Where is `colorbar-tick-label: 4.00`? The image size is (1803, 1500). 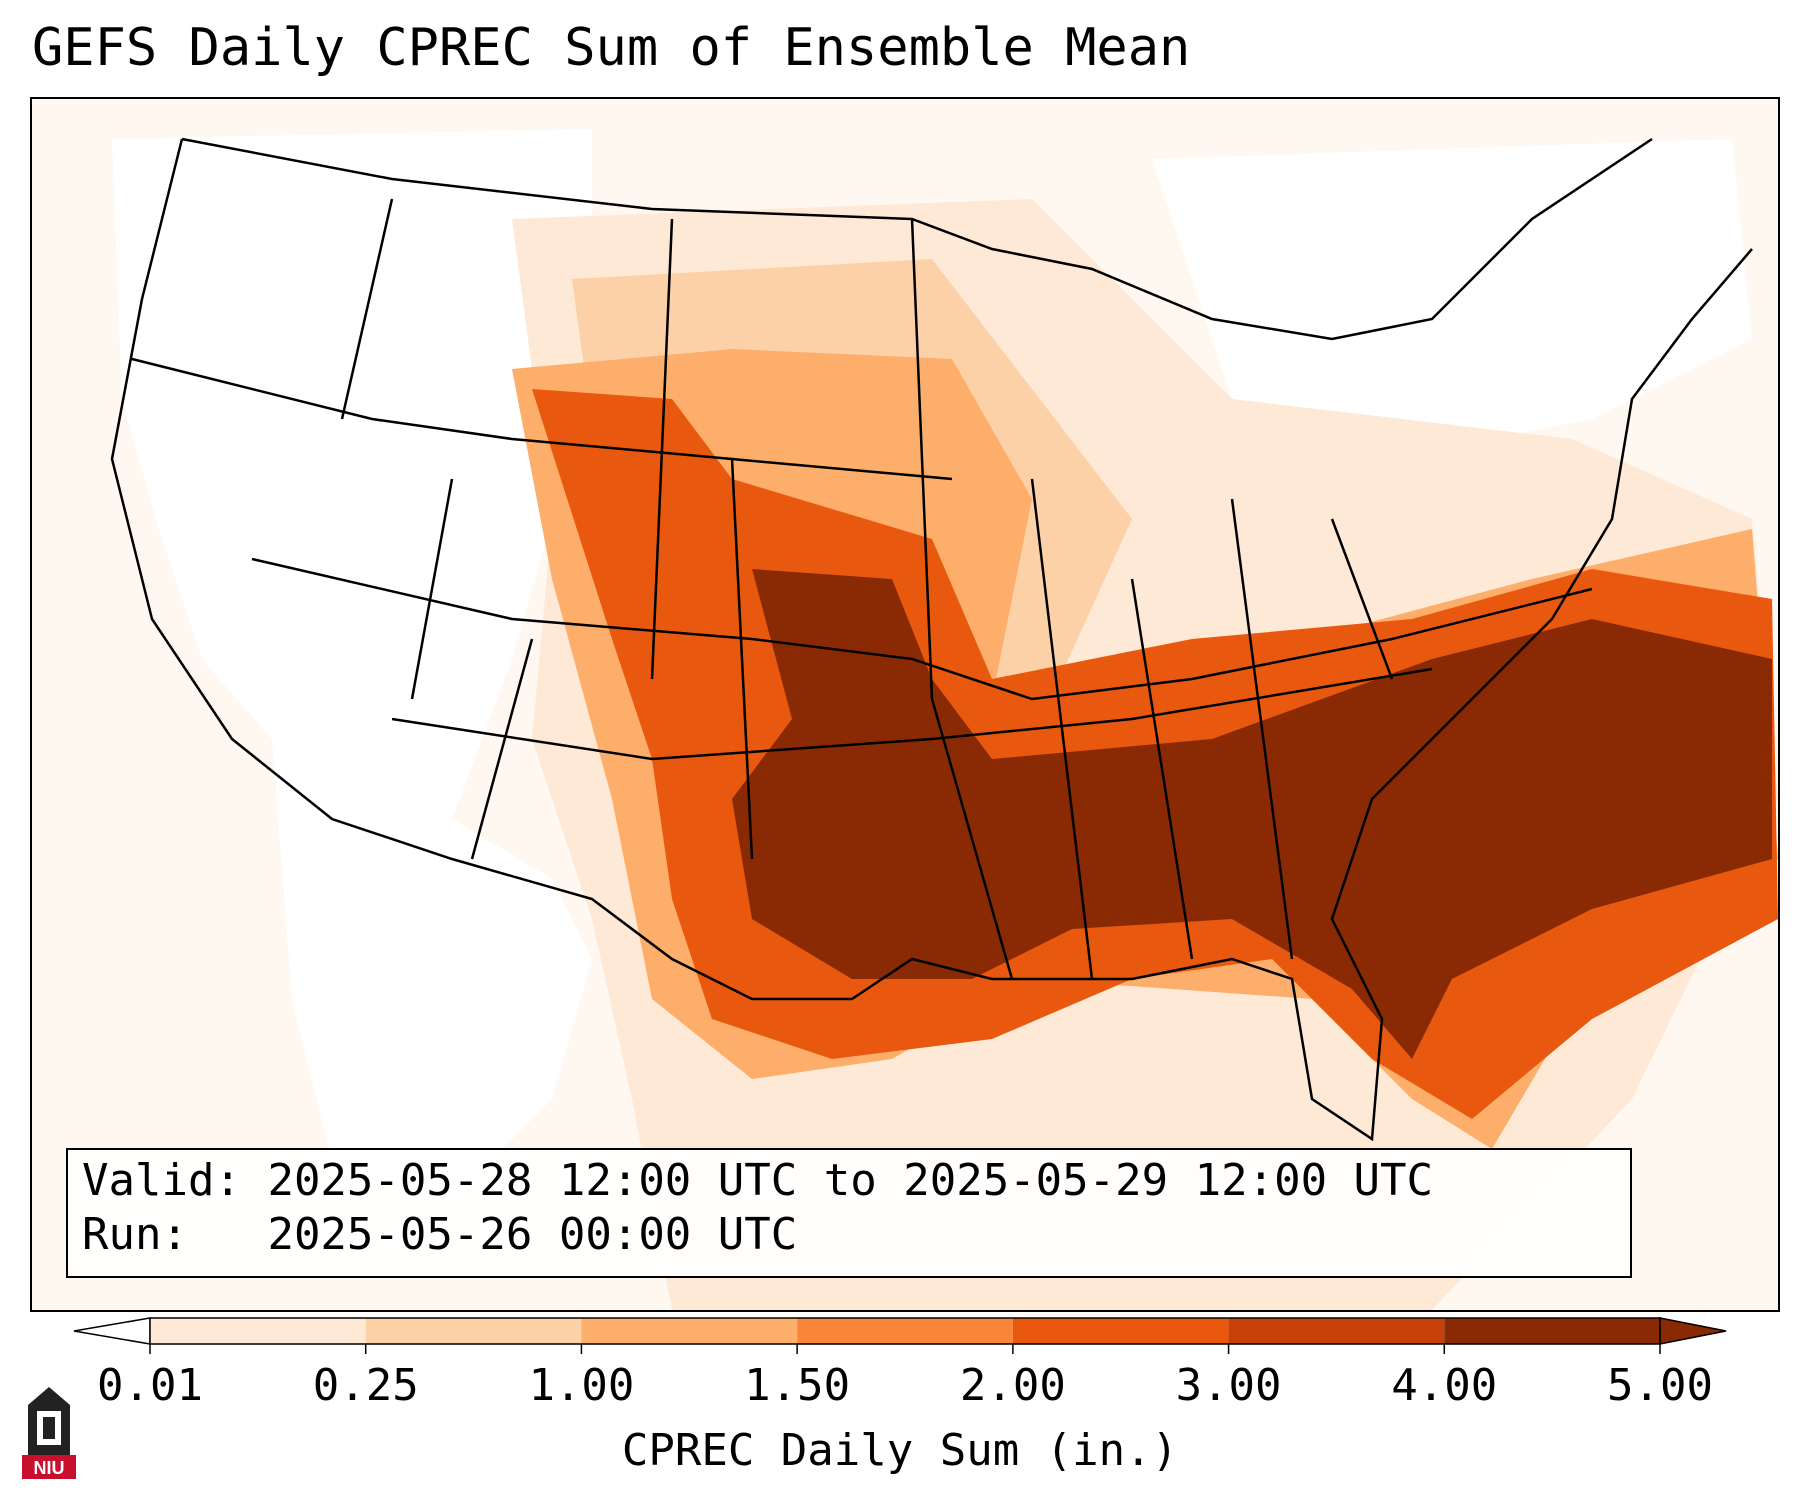 colorbar-tick-label: 4.00 is located at coordinates (1444, 1385).